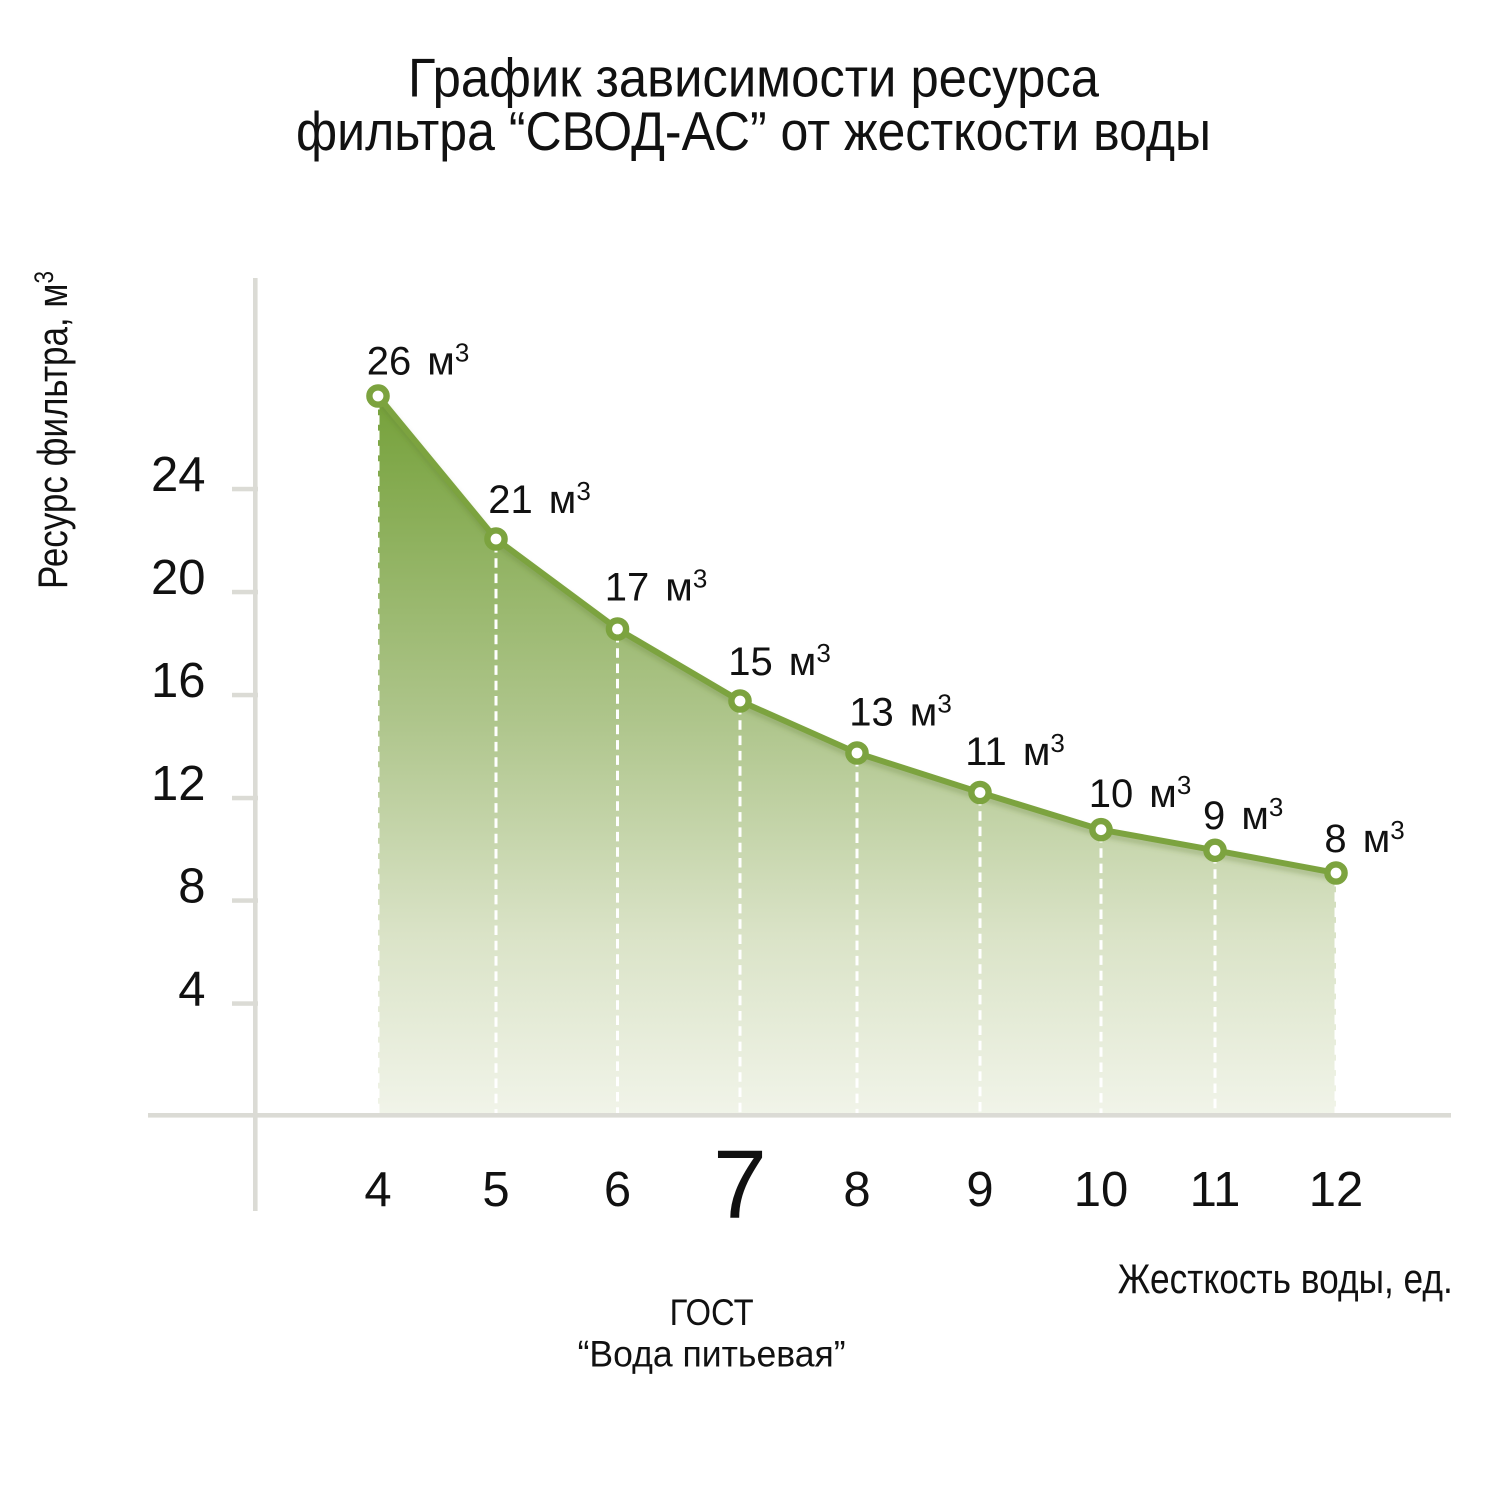  Describe the element at coordinates (178, 681) in the screenshot. I see `svg-text: 16` at that location.